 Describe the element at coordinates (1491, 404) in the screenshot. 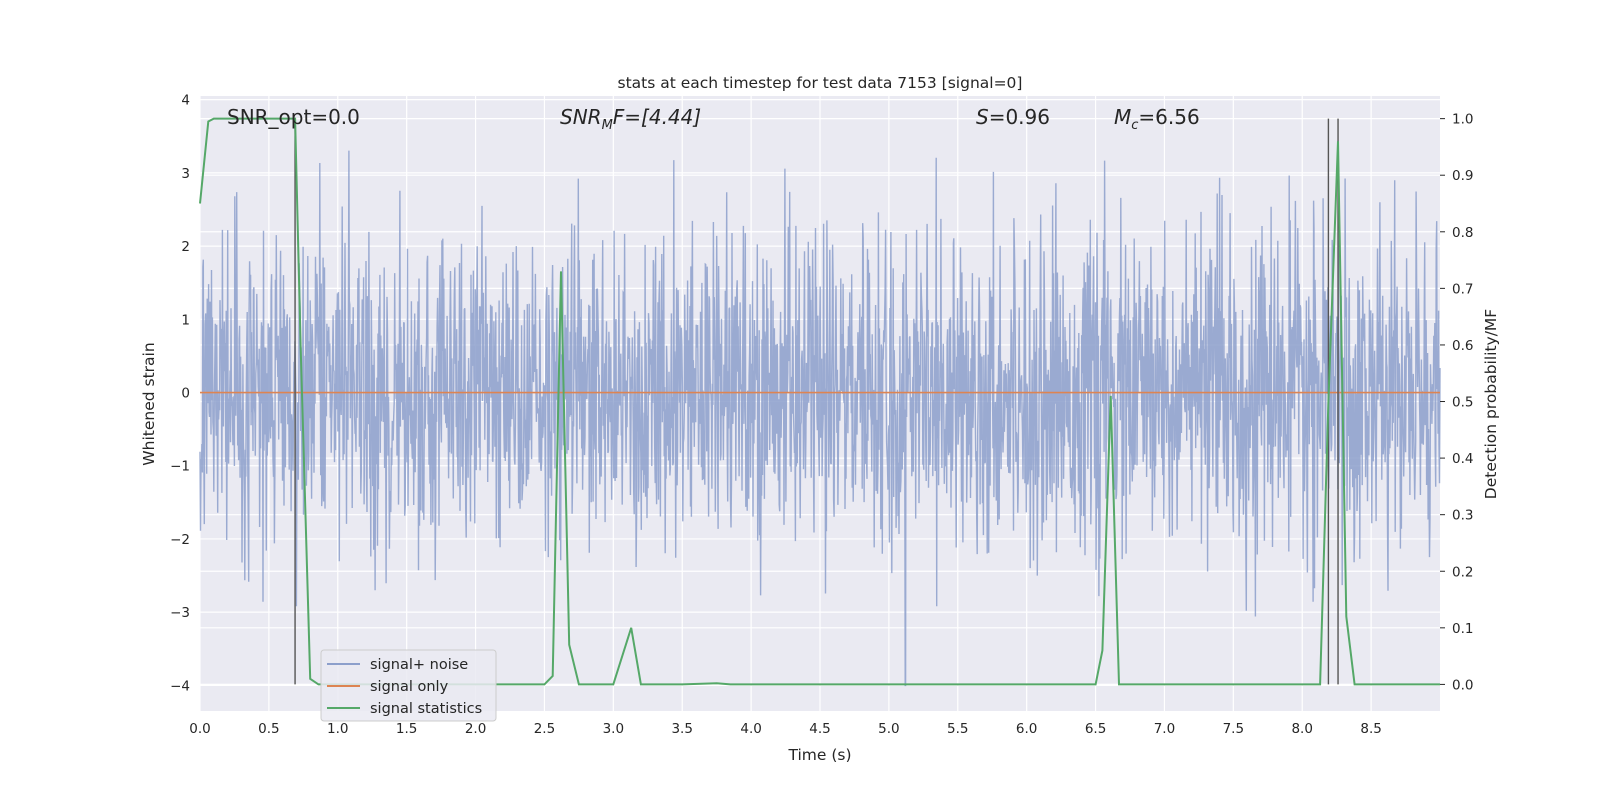

I see `y-axis-right-label: Detection probability/MF` at that location.